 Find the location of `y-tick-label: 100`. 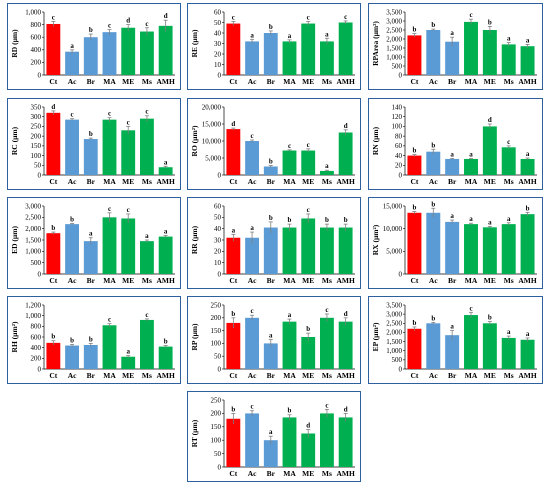

y-tick-label: 100 is located at coordinates (216, 441).